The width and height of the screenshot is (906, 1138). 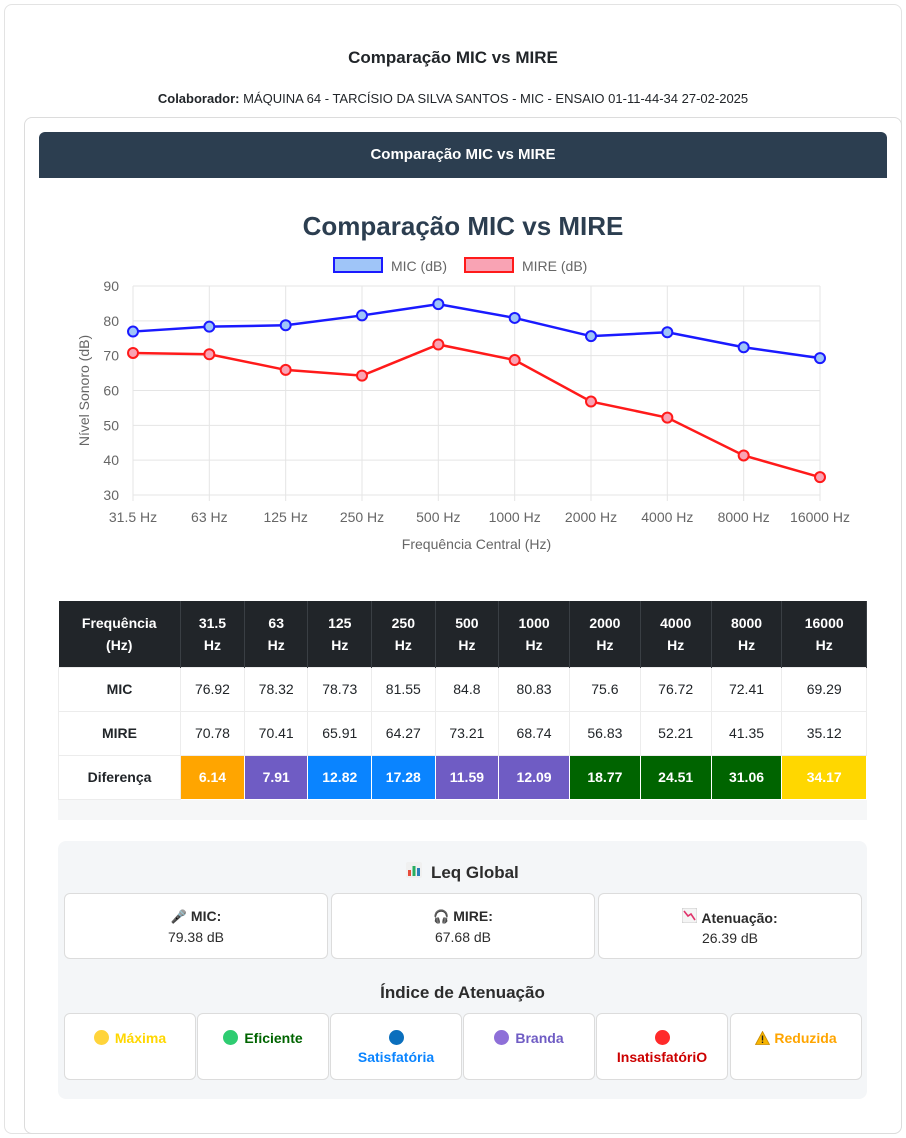 What do you see at coordinates (403, 634) in the screenshot?
I see `header-freq-3: 250 Hz` at bounding box center [403, 634].